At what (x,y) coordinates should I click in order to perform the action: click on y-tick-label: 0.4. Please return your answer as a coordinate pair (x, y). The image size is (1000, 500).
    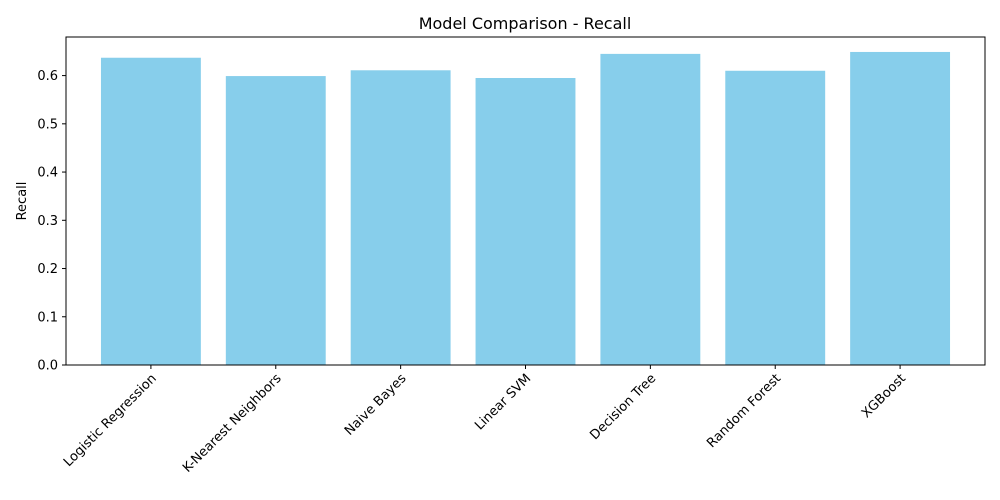
    Looking at the image, I should click on (47, 173).